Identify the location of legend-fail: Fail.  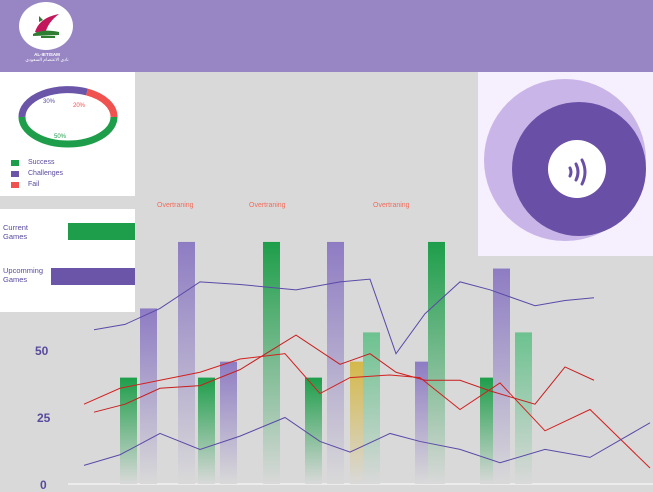
(37, 184).